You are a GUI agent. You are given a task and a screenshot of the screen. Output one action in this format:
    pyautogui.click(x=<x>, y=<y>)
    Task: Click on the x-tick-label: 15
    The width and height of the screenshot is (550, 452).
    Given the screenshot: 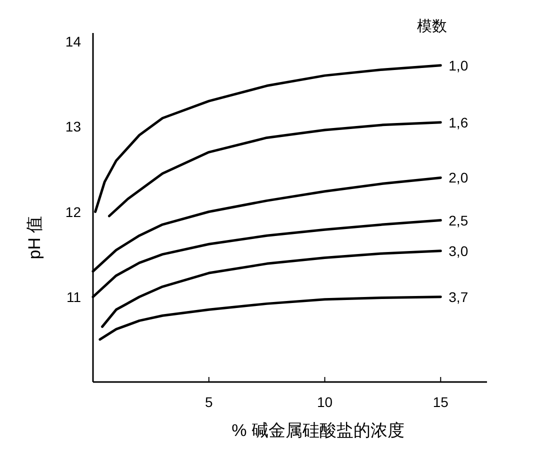 What is the action you would take?
    pyautogui.click(x=440, y=402)
    